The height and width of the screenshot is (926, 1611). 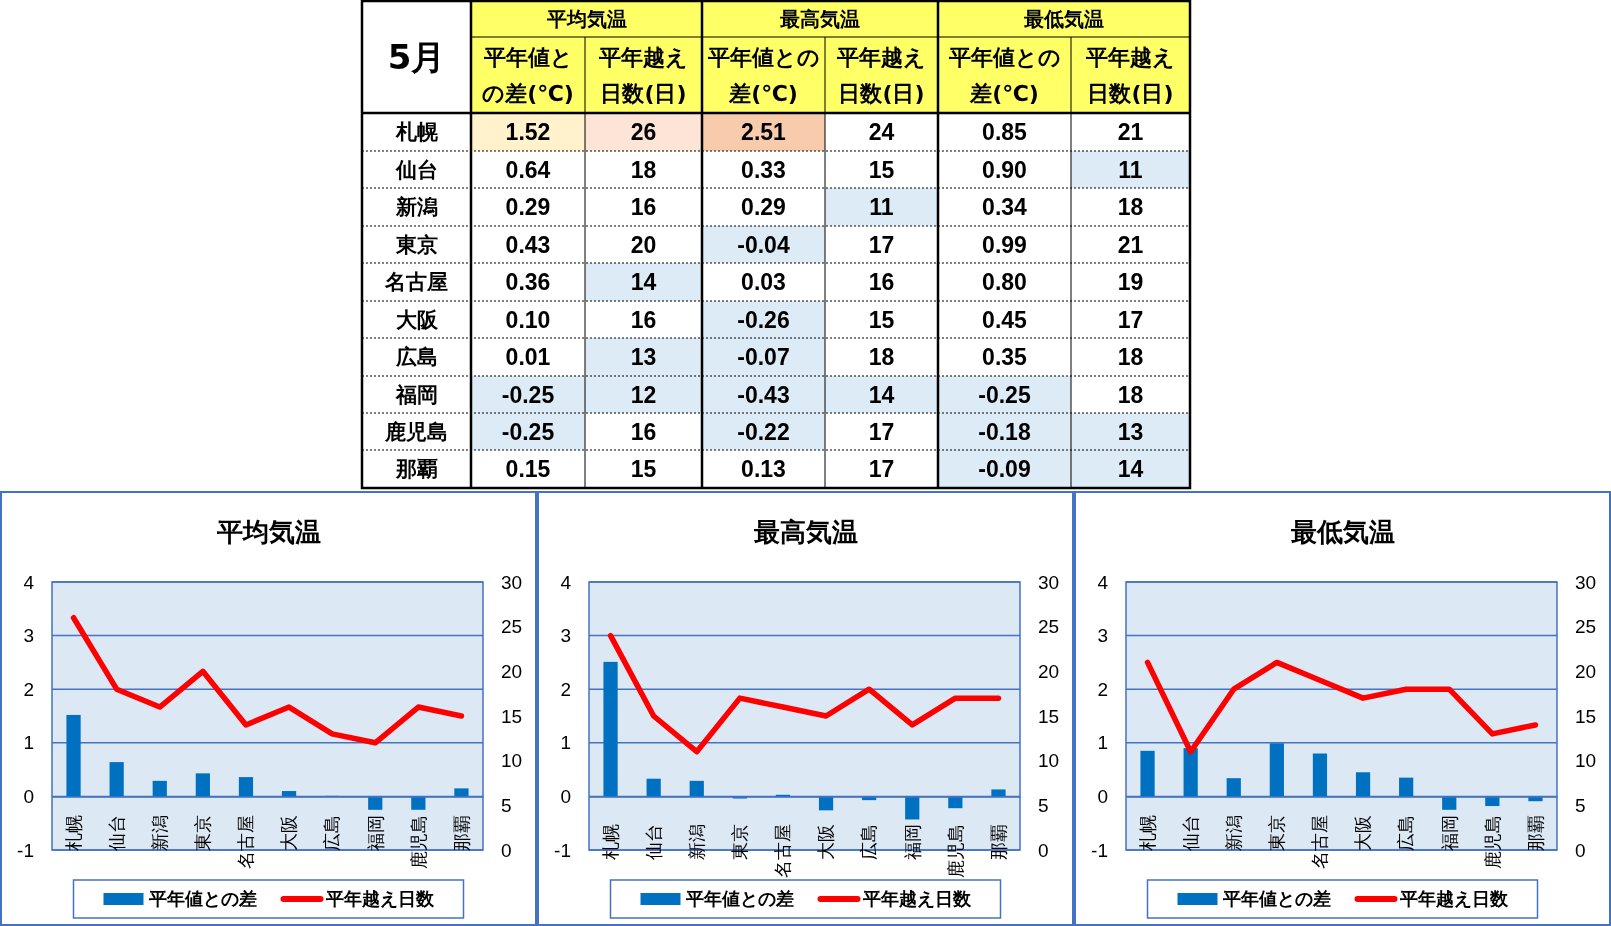 What do you see at coordinates (1004, 169) in the screenshot?
I see `data-label: 0.90` at bounding box center [1004, 169].